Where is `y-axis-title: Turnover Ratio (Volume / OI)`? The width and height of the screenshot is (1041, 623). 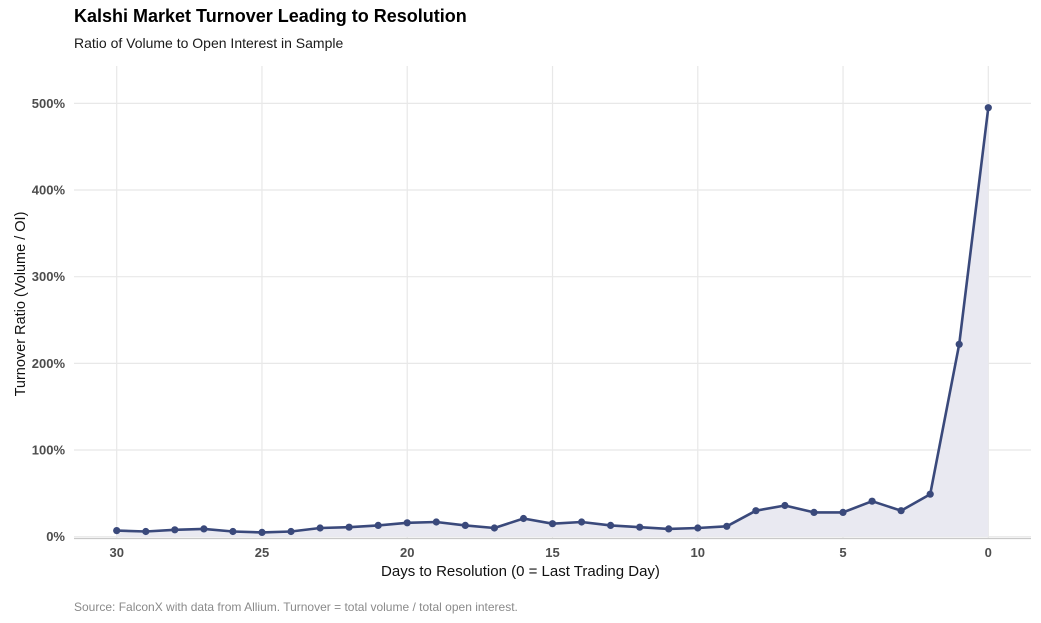 y-axis-title: Turnover Ratio (Volume / OI) is located at coordinates (21, 304).